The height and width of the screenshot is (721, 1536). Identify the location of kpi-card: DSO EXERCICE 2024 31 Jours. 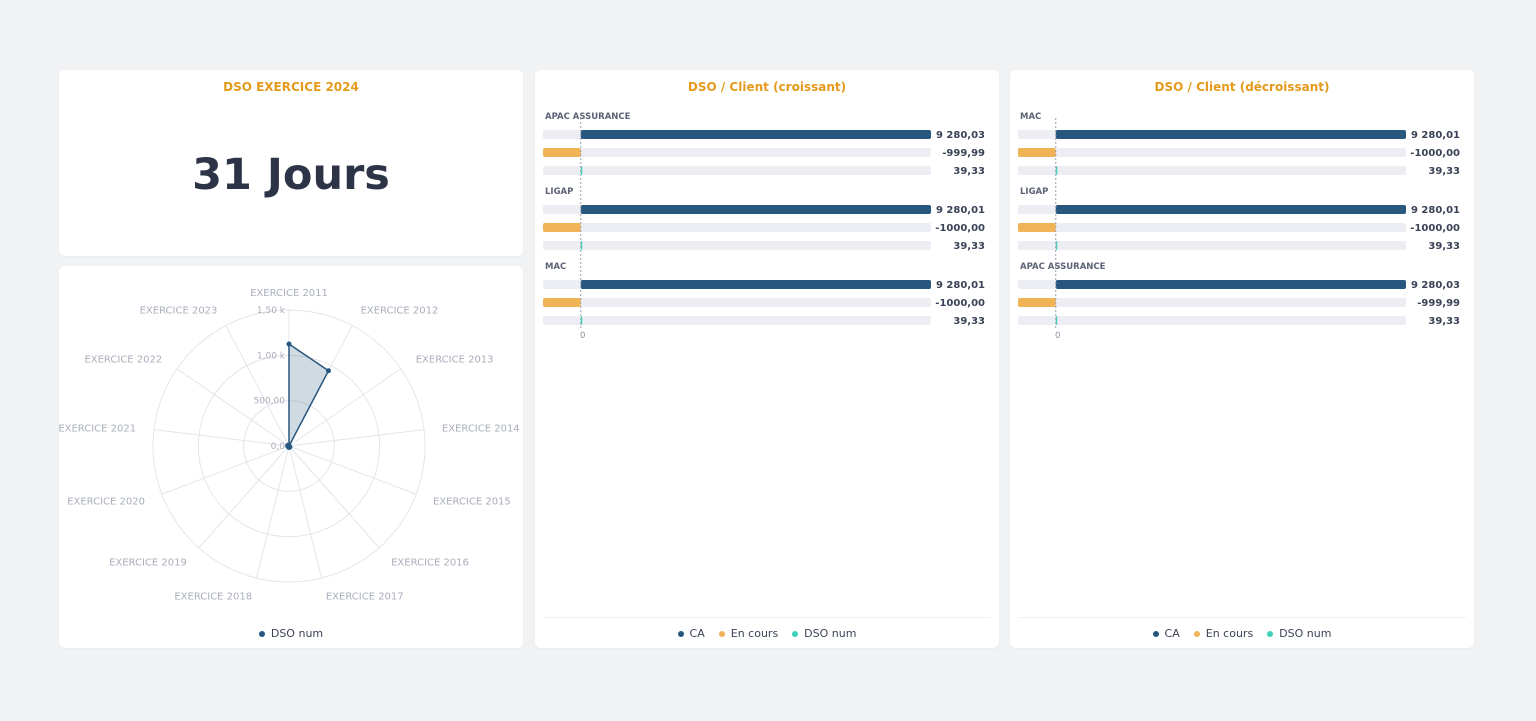
(291, 163).